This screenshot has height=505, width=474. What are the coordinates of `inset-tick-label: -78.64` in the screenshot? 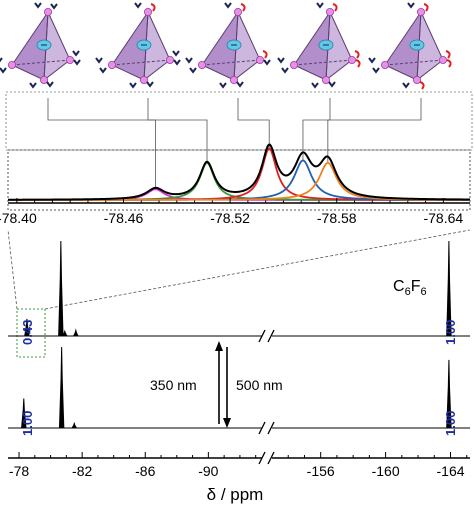 It's located at (443, 218).